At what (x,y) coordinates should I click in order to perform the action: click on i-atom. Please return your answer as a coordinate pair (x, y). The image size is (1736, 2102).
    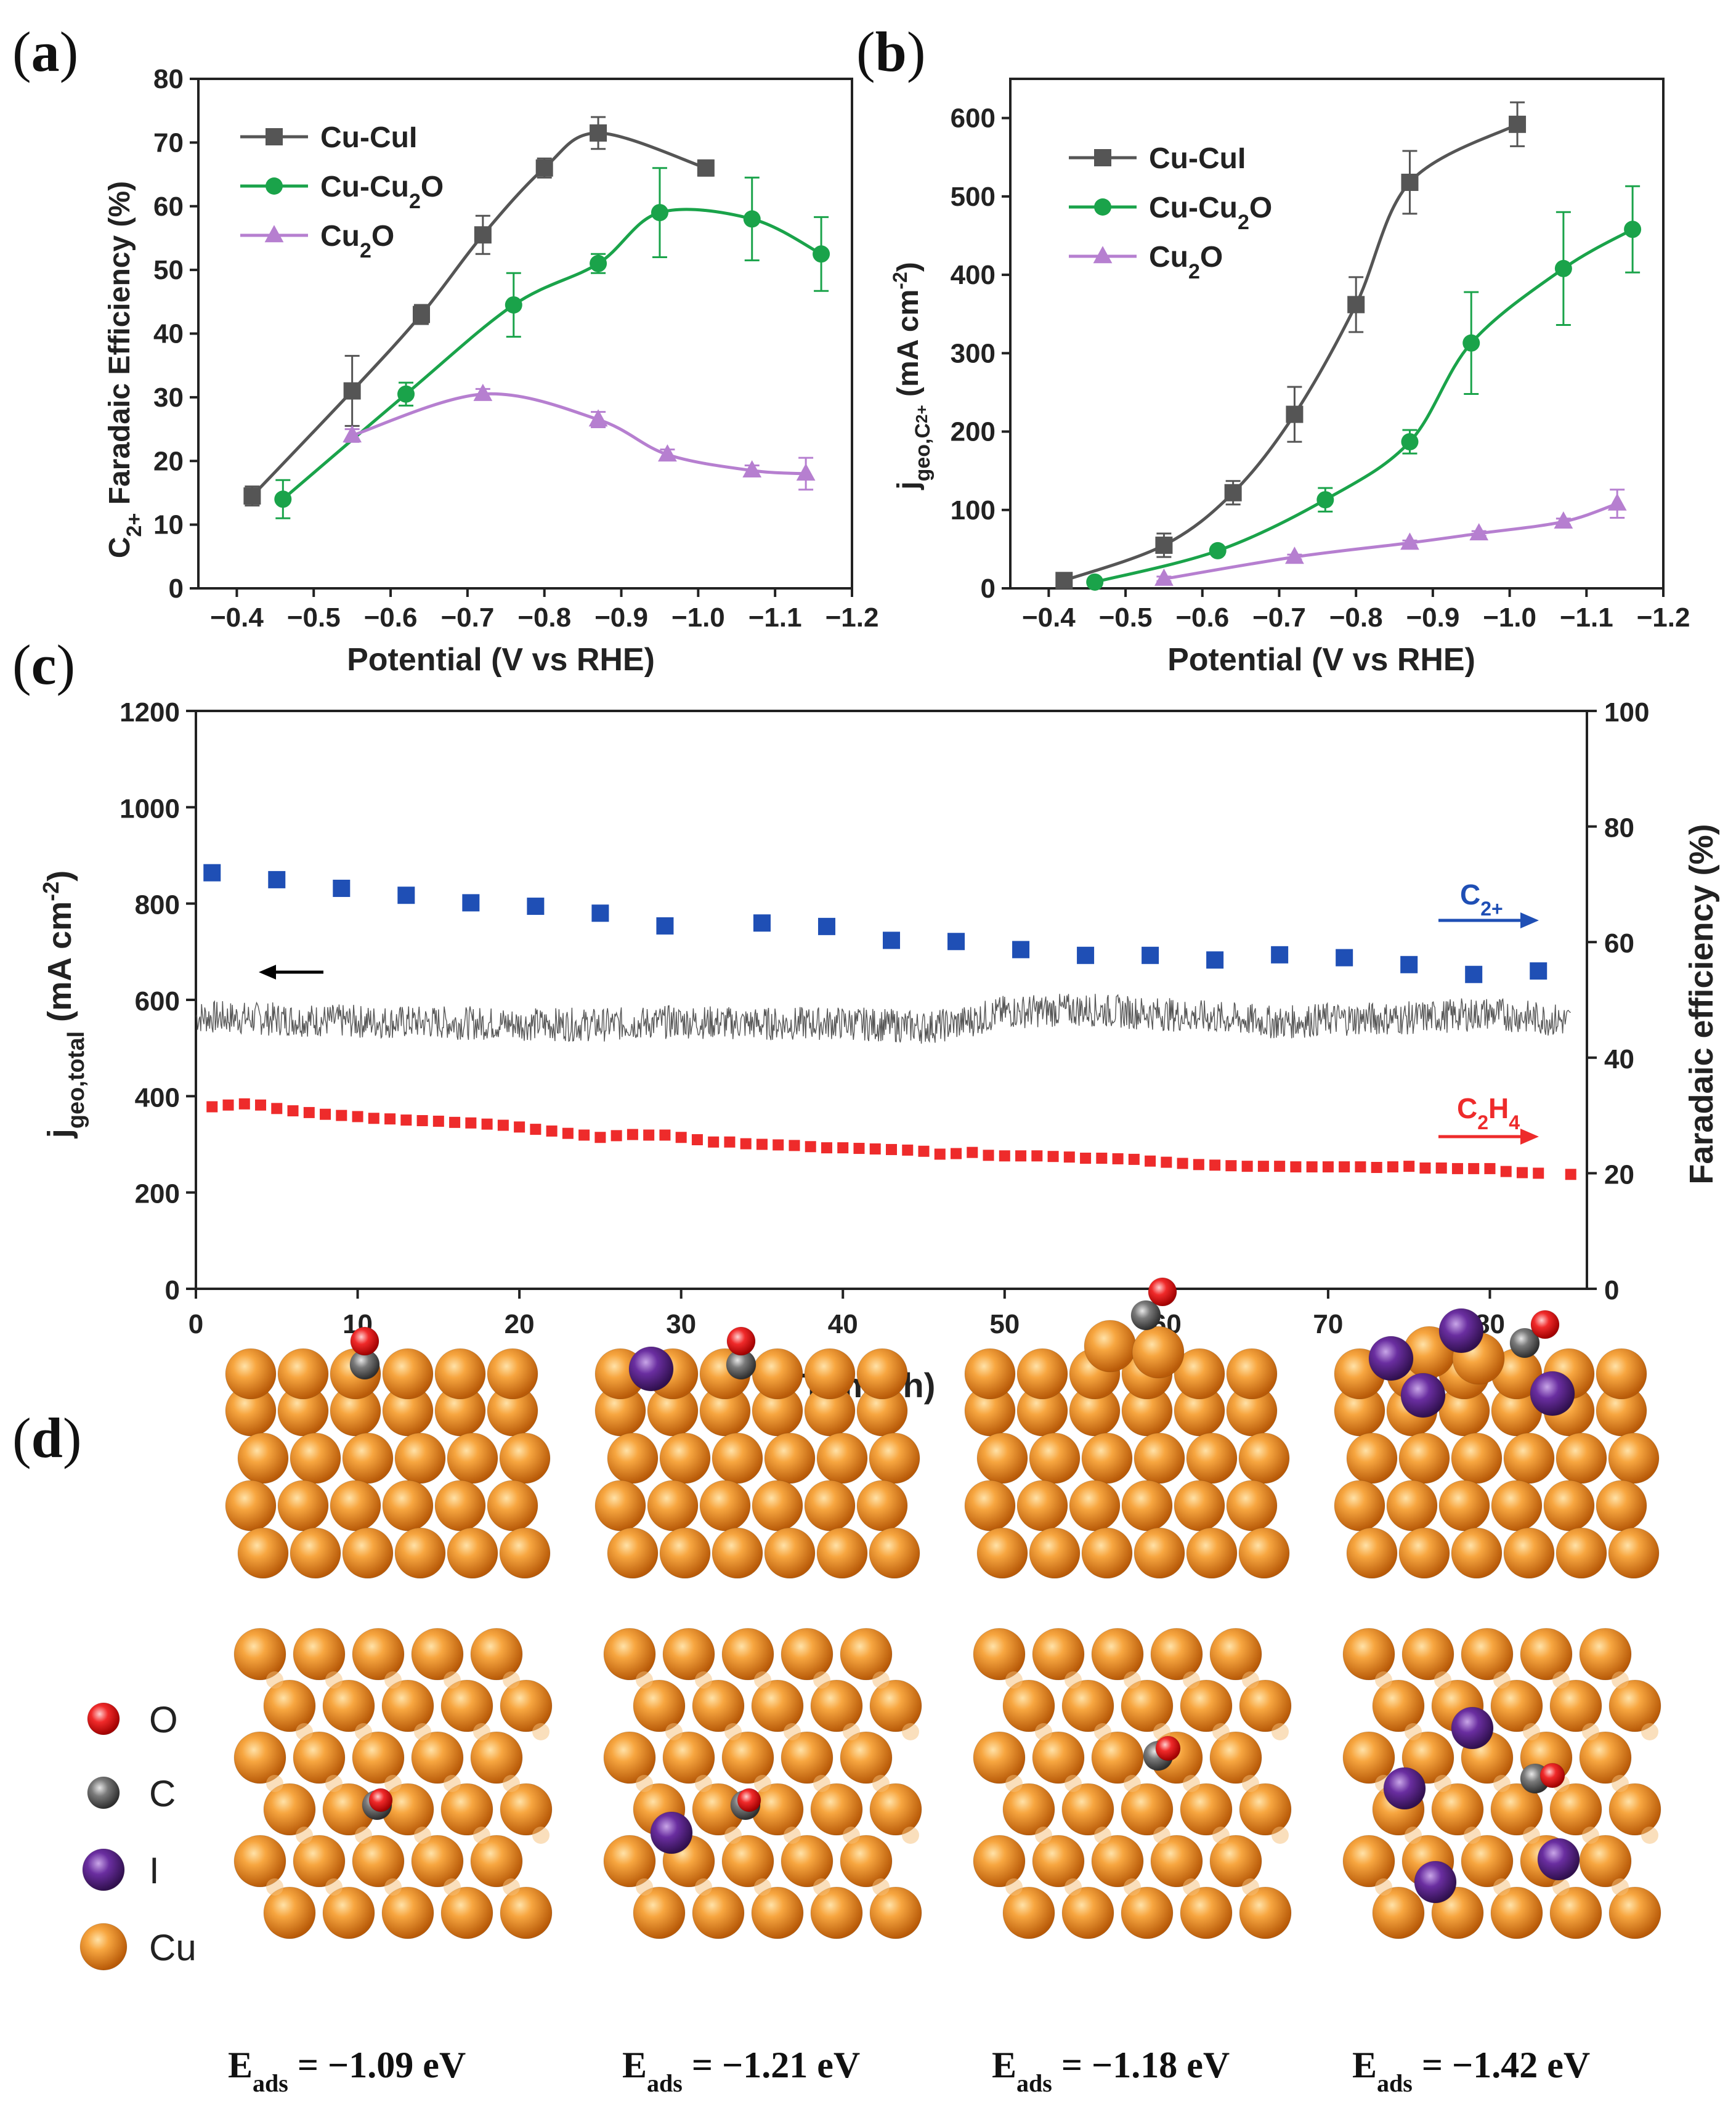
    Looking at the image, I should click on (1461, 1330).